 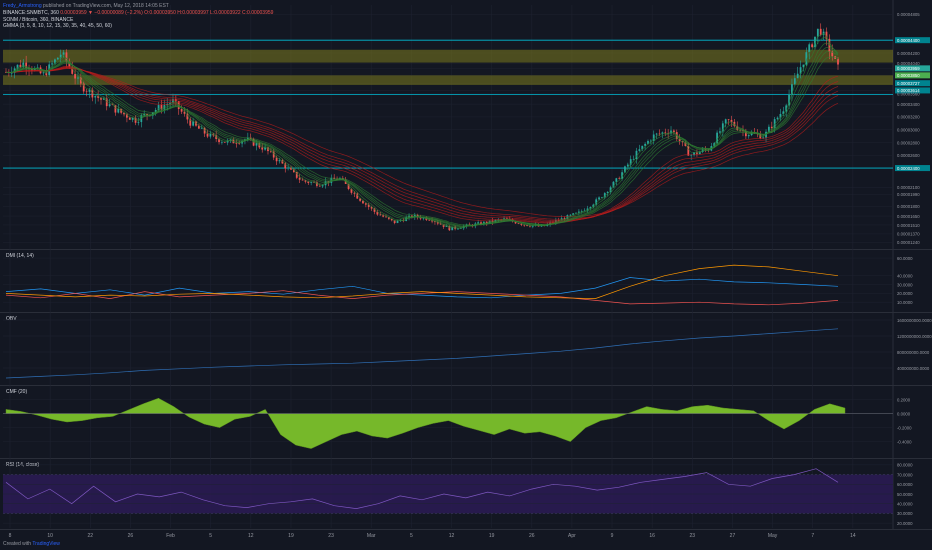 What do you see at coordinates (170, 536) in the screenshot?
I see `x-axis-label: Feb` at bounding box center [170, 536].